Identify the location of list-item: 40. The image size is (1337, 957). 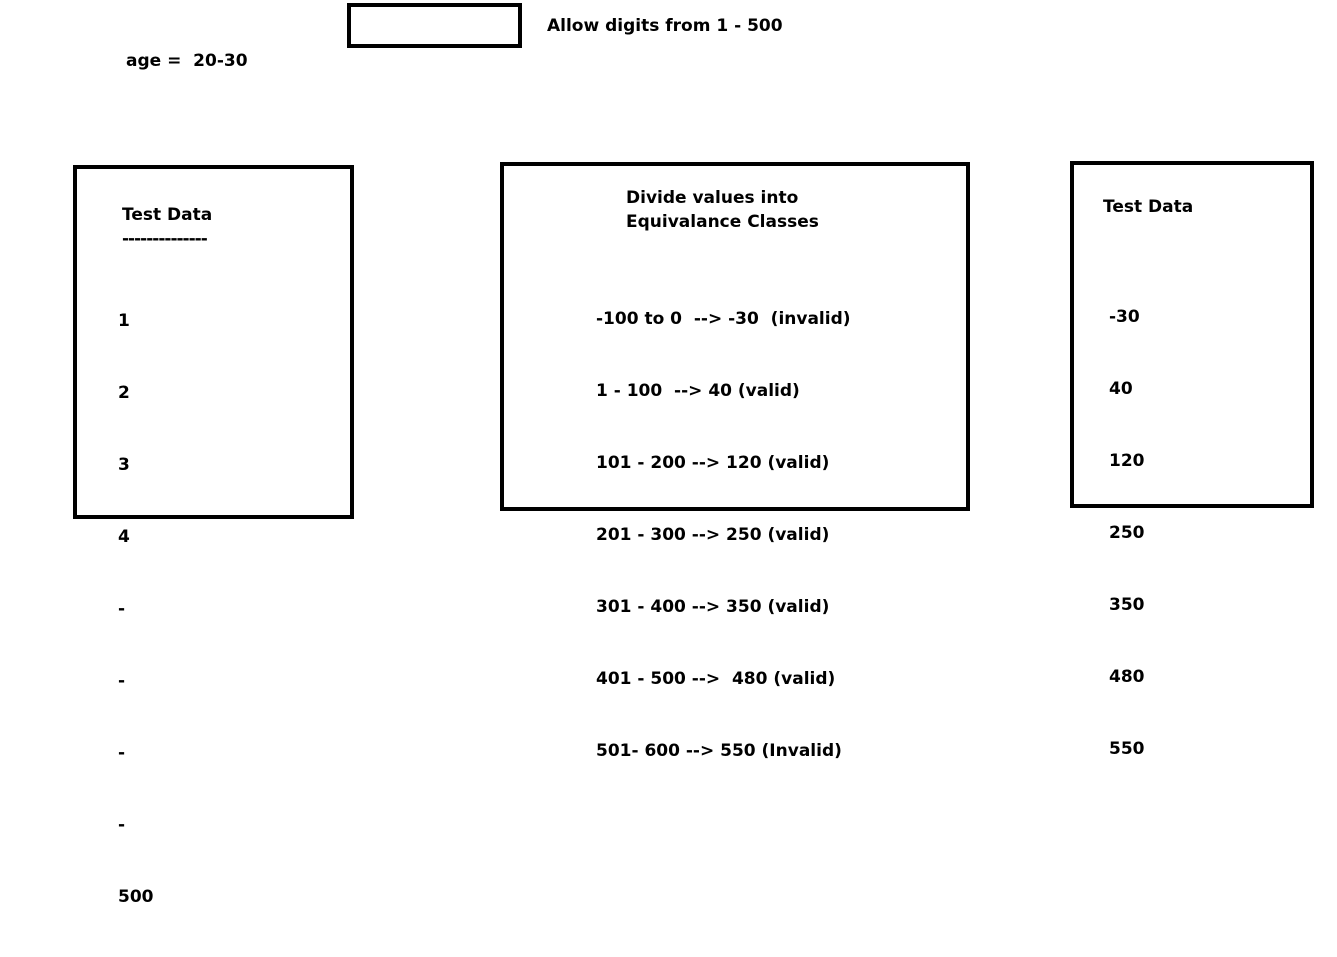
(1121, 389).